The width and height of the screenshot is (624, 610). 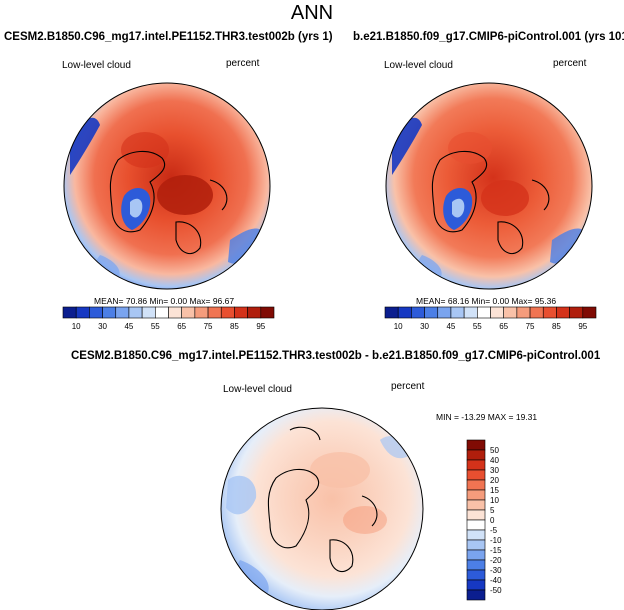 What do you see at coordinates (494, 480) in the screenshot?
I see `colorbar-3-tick-label: 20` at bounding box center [494, 480].